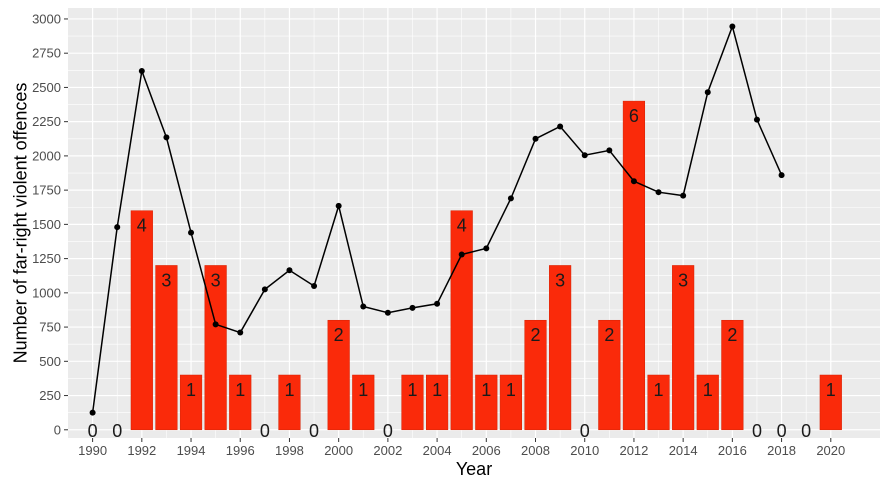 This screenshot has height=487, width=888. I want to click on x-tick-label: 2000, so click(338, 450).